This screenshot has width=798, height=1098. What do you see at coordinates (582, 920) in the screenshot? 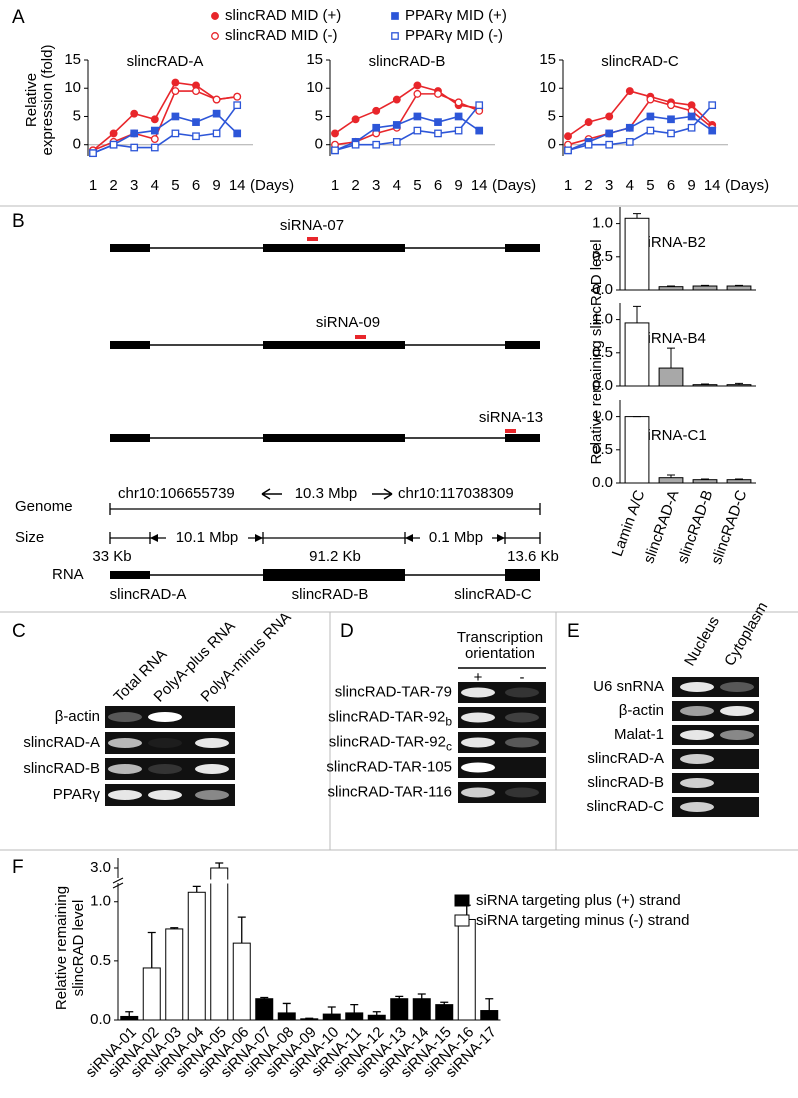
I see `legend-label: siRNA targeting minus (-) strand` at bounding box center [582, 920].